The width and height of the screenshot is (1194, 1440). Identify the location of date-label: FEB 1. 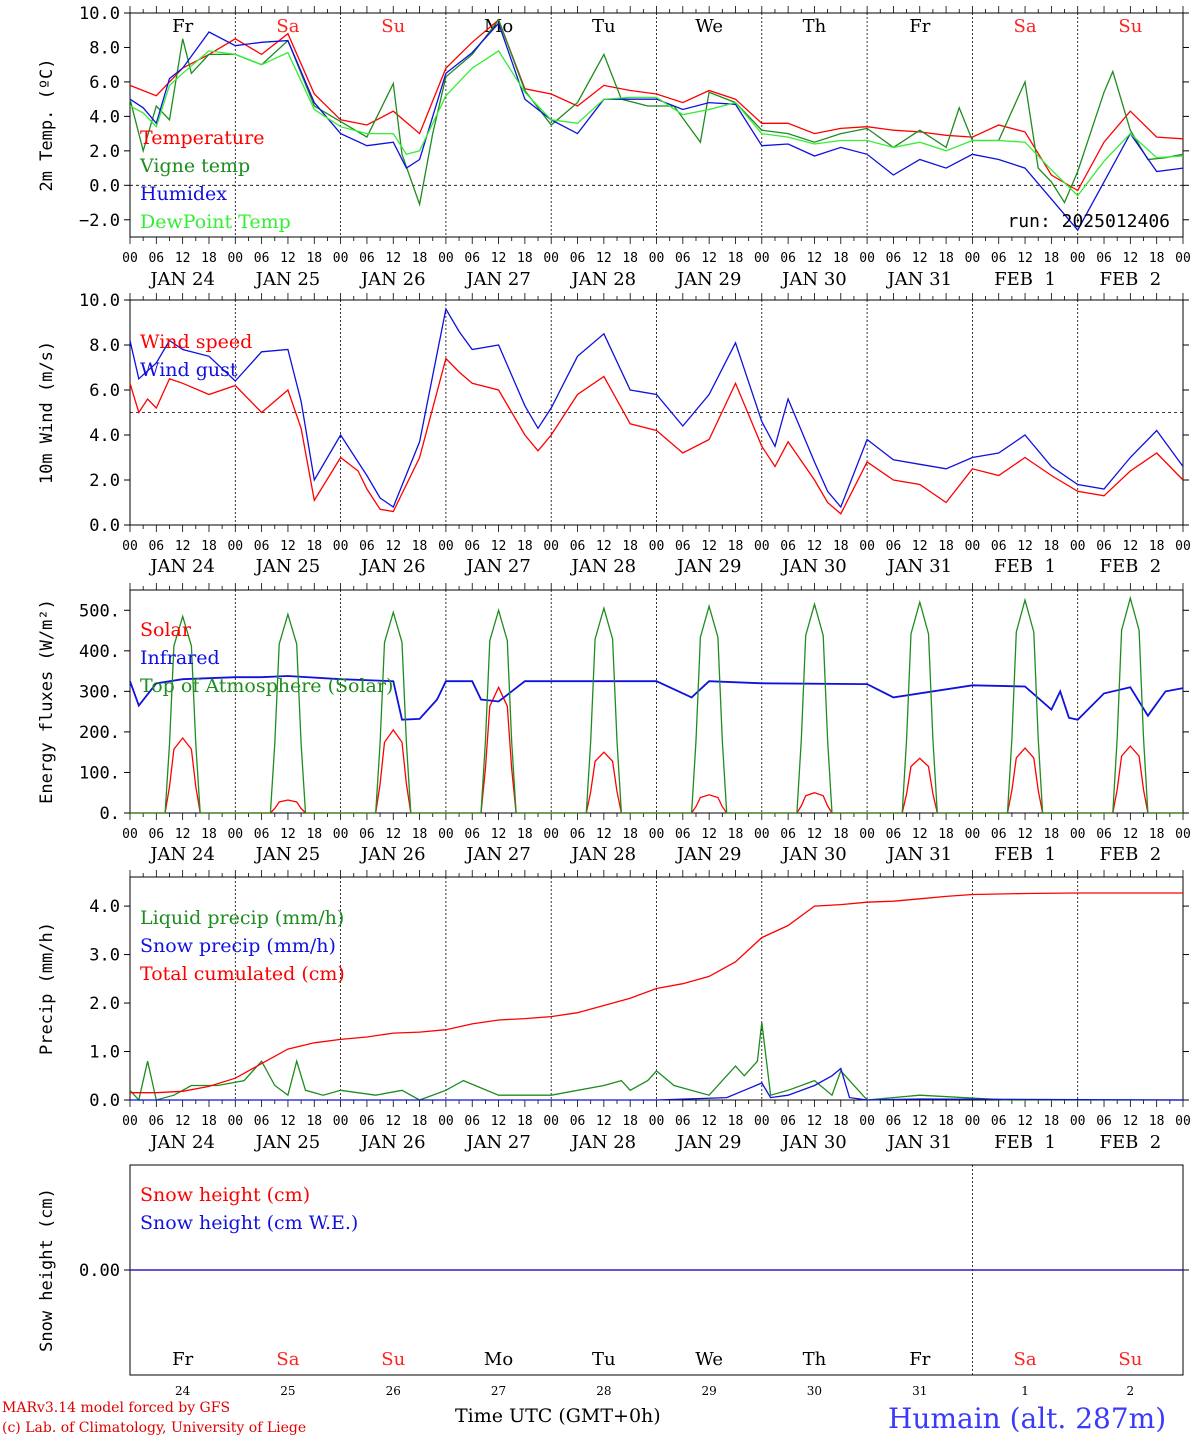
(1025, 854).